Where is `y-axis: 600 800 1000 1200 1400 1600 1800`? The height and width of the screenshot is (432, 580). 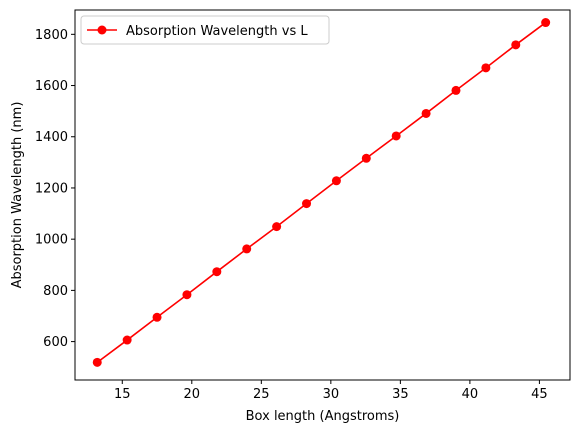 y-axis: 600 800 1000 1200 1400 1600 1800 is located at coordinates (55, 189).